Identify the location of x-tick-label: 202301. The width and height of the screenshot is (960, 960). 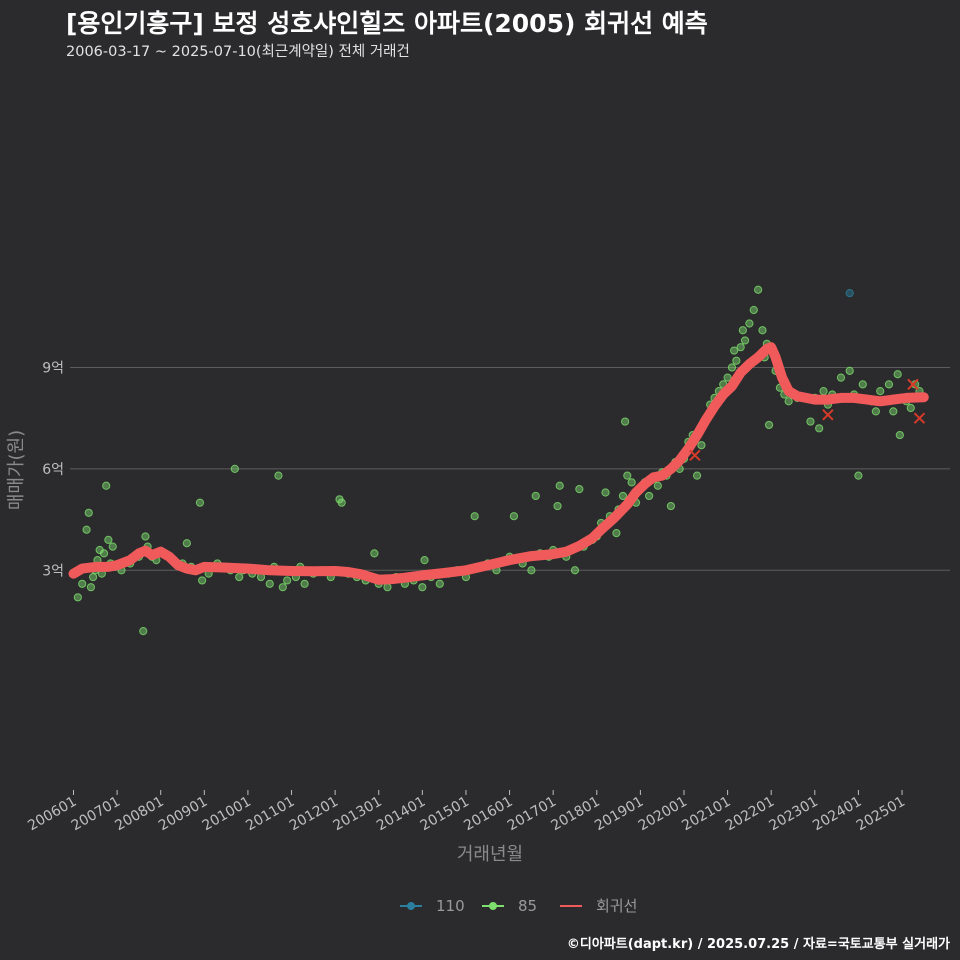
(794, 814).